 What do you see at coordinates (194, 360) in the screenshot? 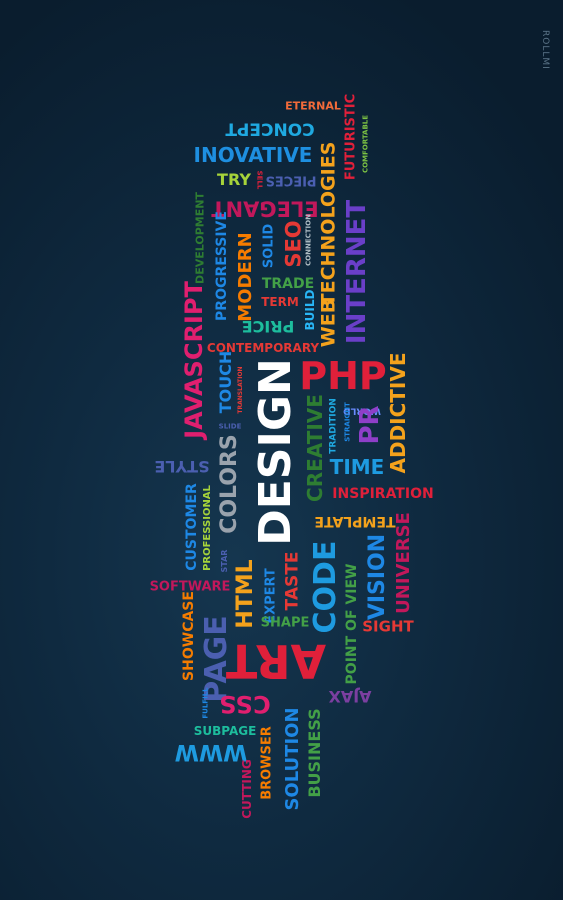
I see `word-javascript: JAVASCRIPT` at bounding box center [194, 360].